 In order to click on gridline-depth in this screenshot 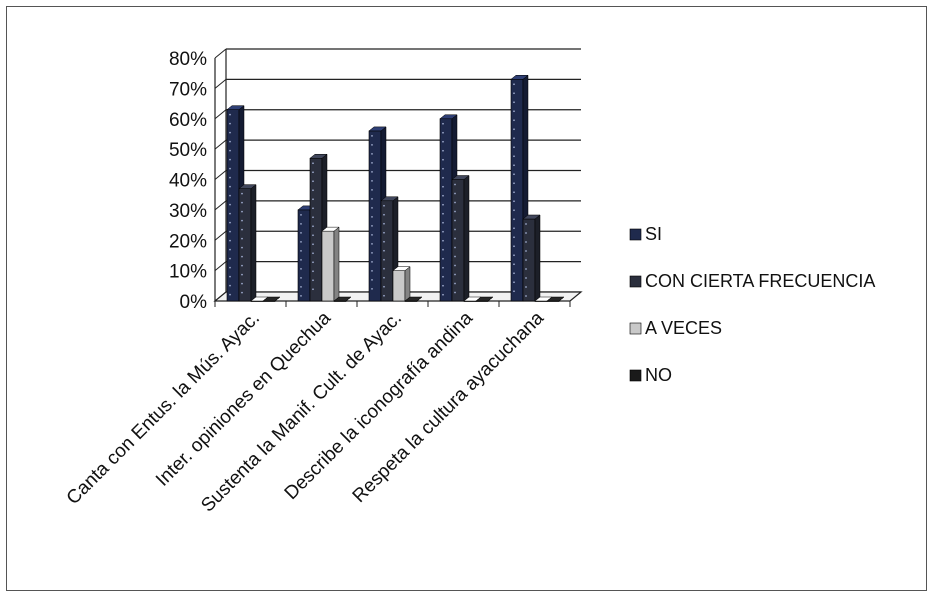, I will do `click(220, 53)`.